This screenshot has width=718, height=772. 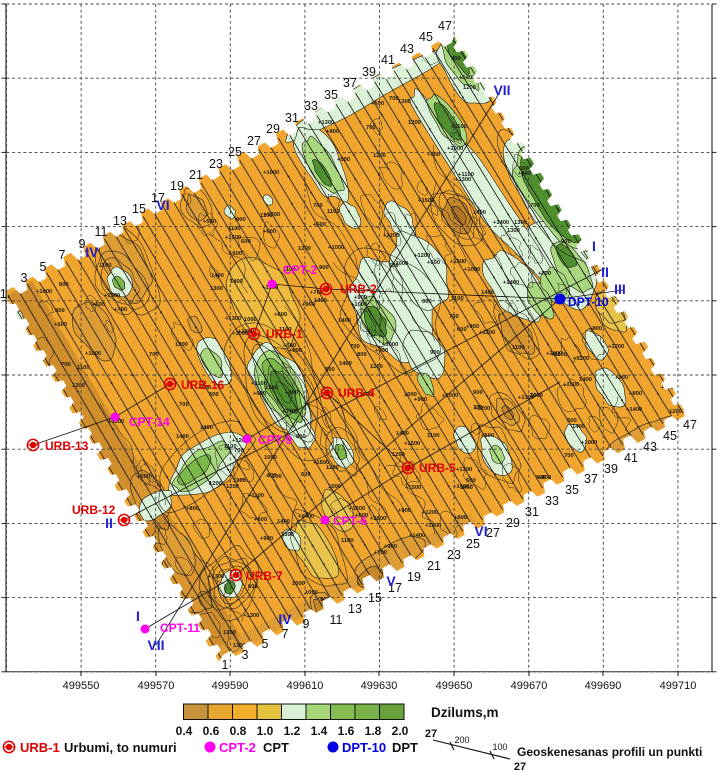 What do you see at coordinates (92, 252) in the screenshot?
I see `svg-text: IV` at bounding box center [92, 252].